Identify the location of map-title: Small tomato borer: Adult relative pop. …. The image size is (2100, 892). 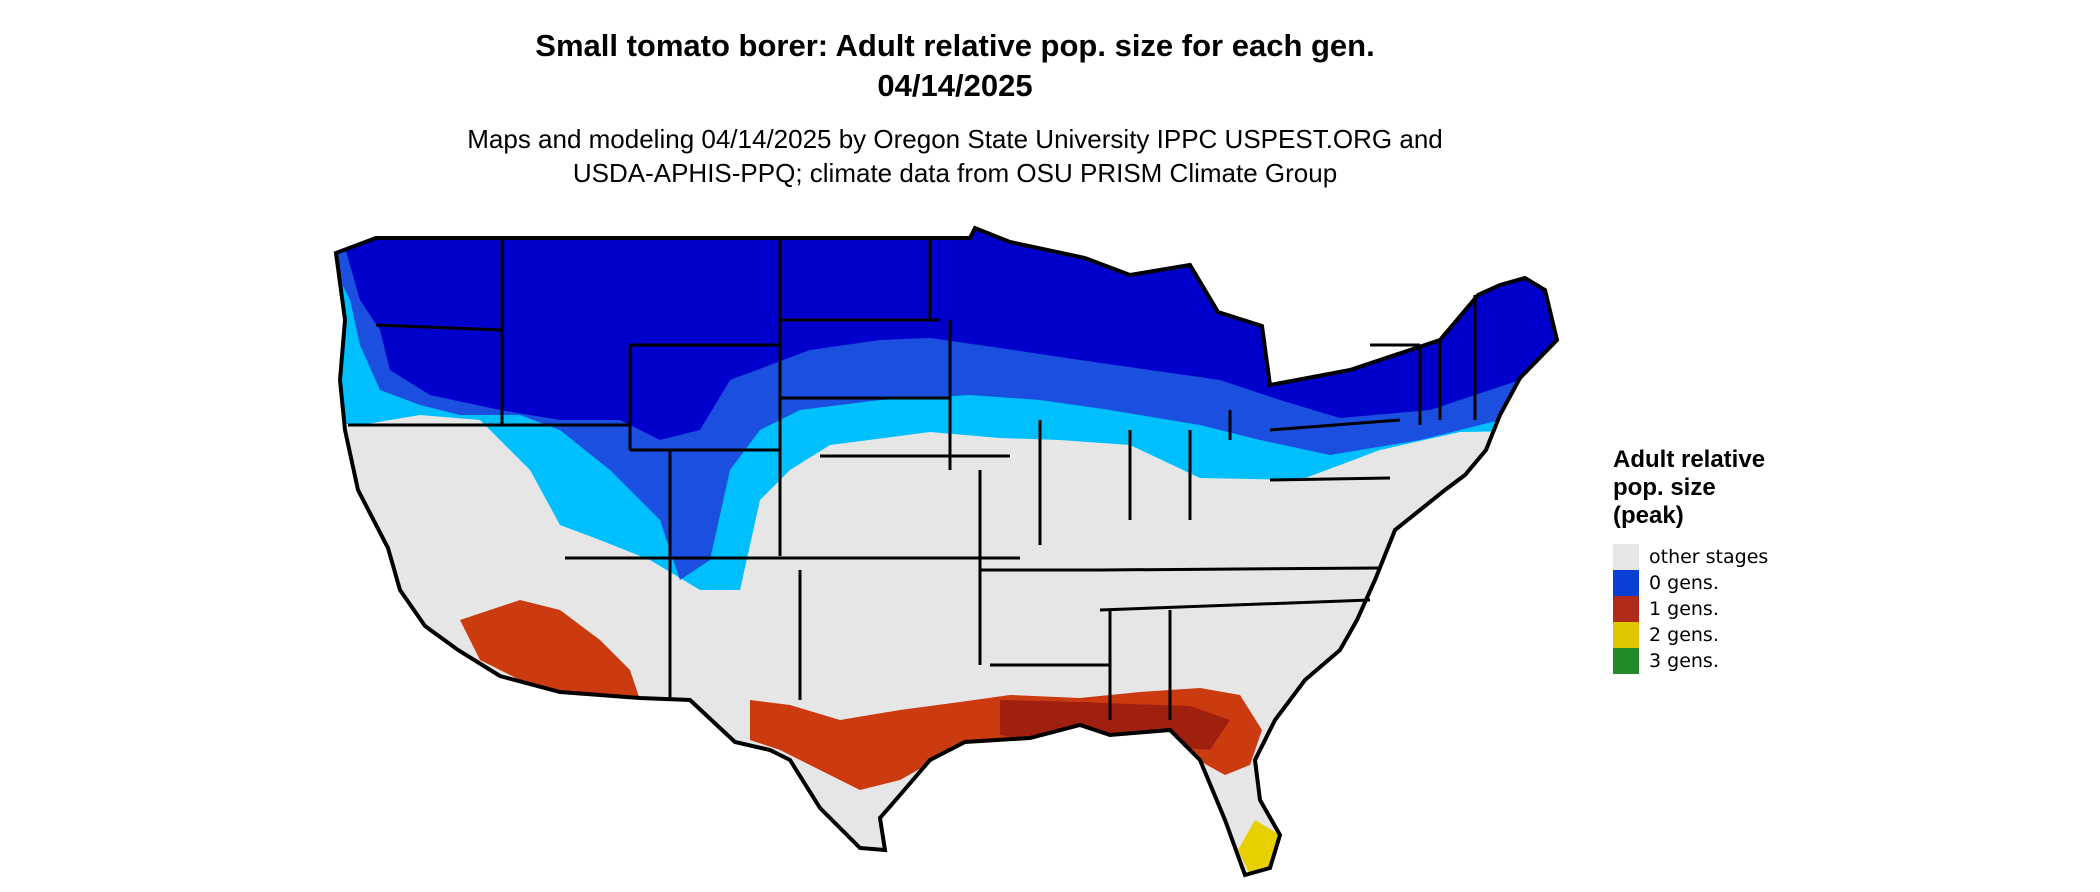
(955, 66).